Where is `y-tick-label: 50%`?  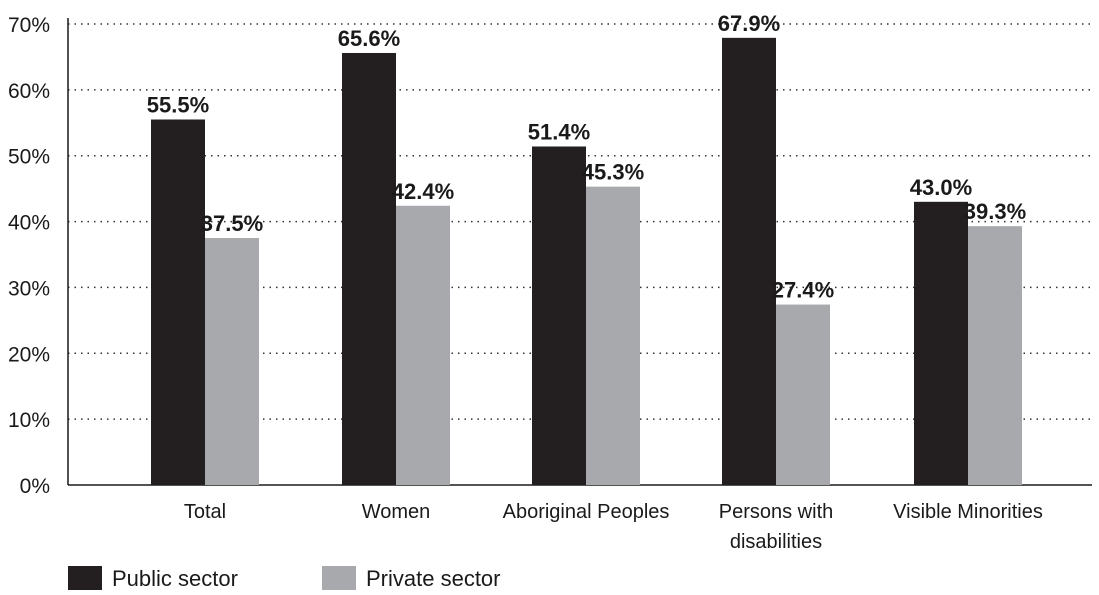 y-tick-label: 50% is located at coordinates (29, 157).